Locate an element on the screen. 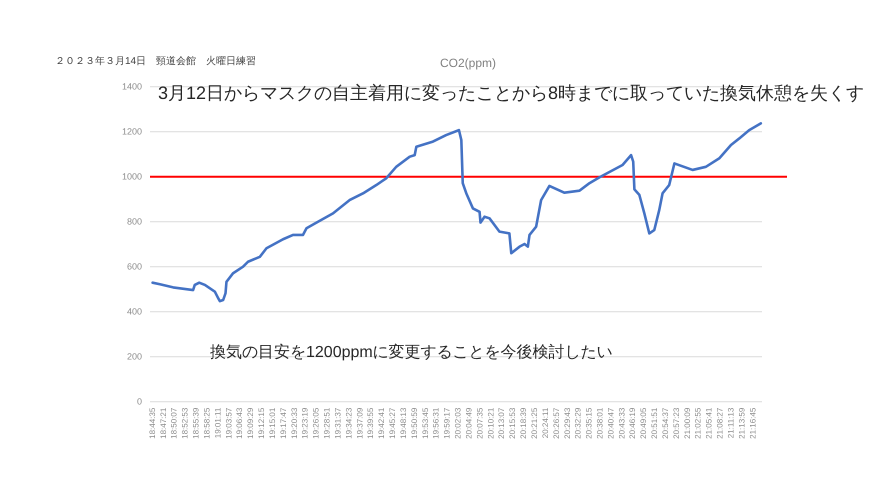 This screenshot has height=501, width=890. x-tick-label: 19:26:05 is located at coordinates (316, 423).